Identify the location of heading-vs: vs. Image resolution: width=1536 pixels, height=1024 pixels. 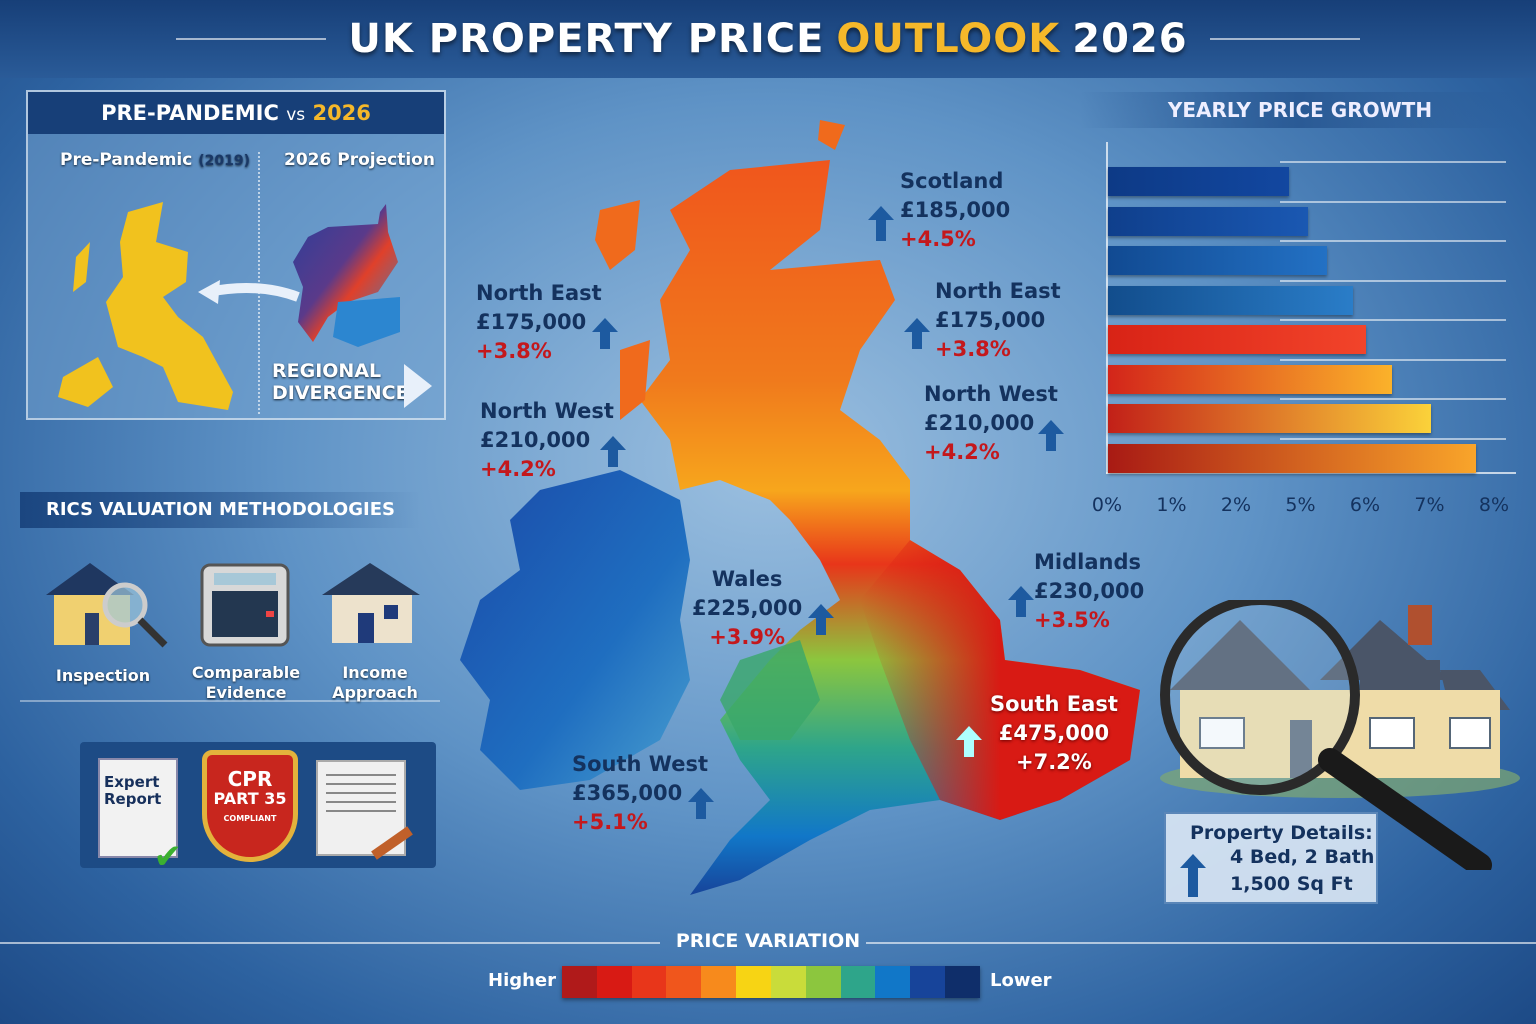
(296, 115).